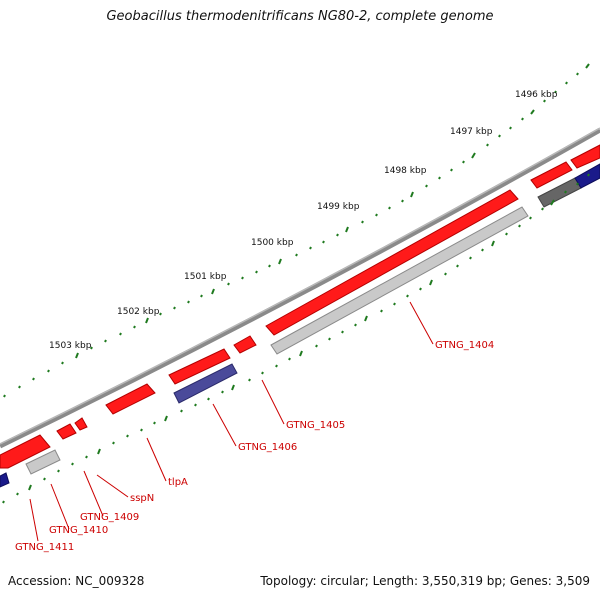  I want to click on scale-label: 1498 kbp, so click(405, 171).